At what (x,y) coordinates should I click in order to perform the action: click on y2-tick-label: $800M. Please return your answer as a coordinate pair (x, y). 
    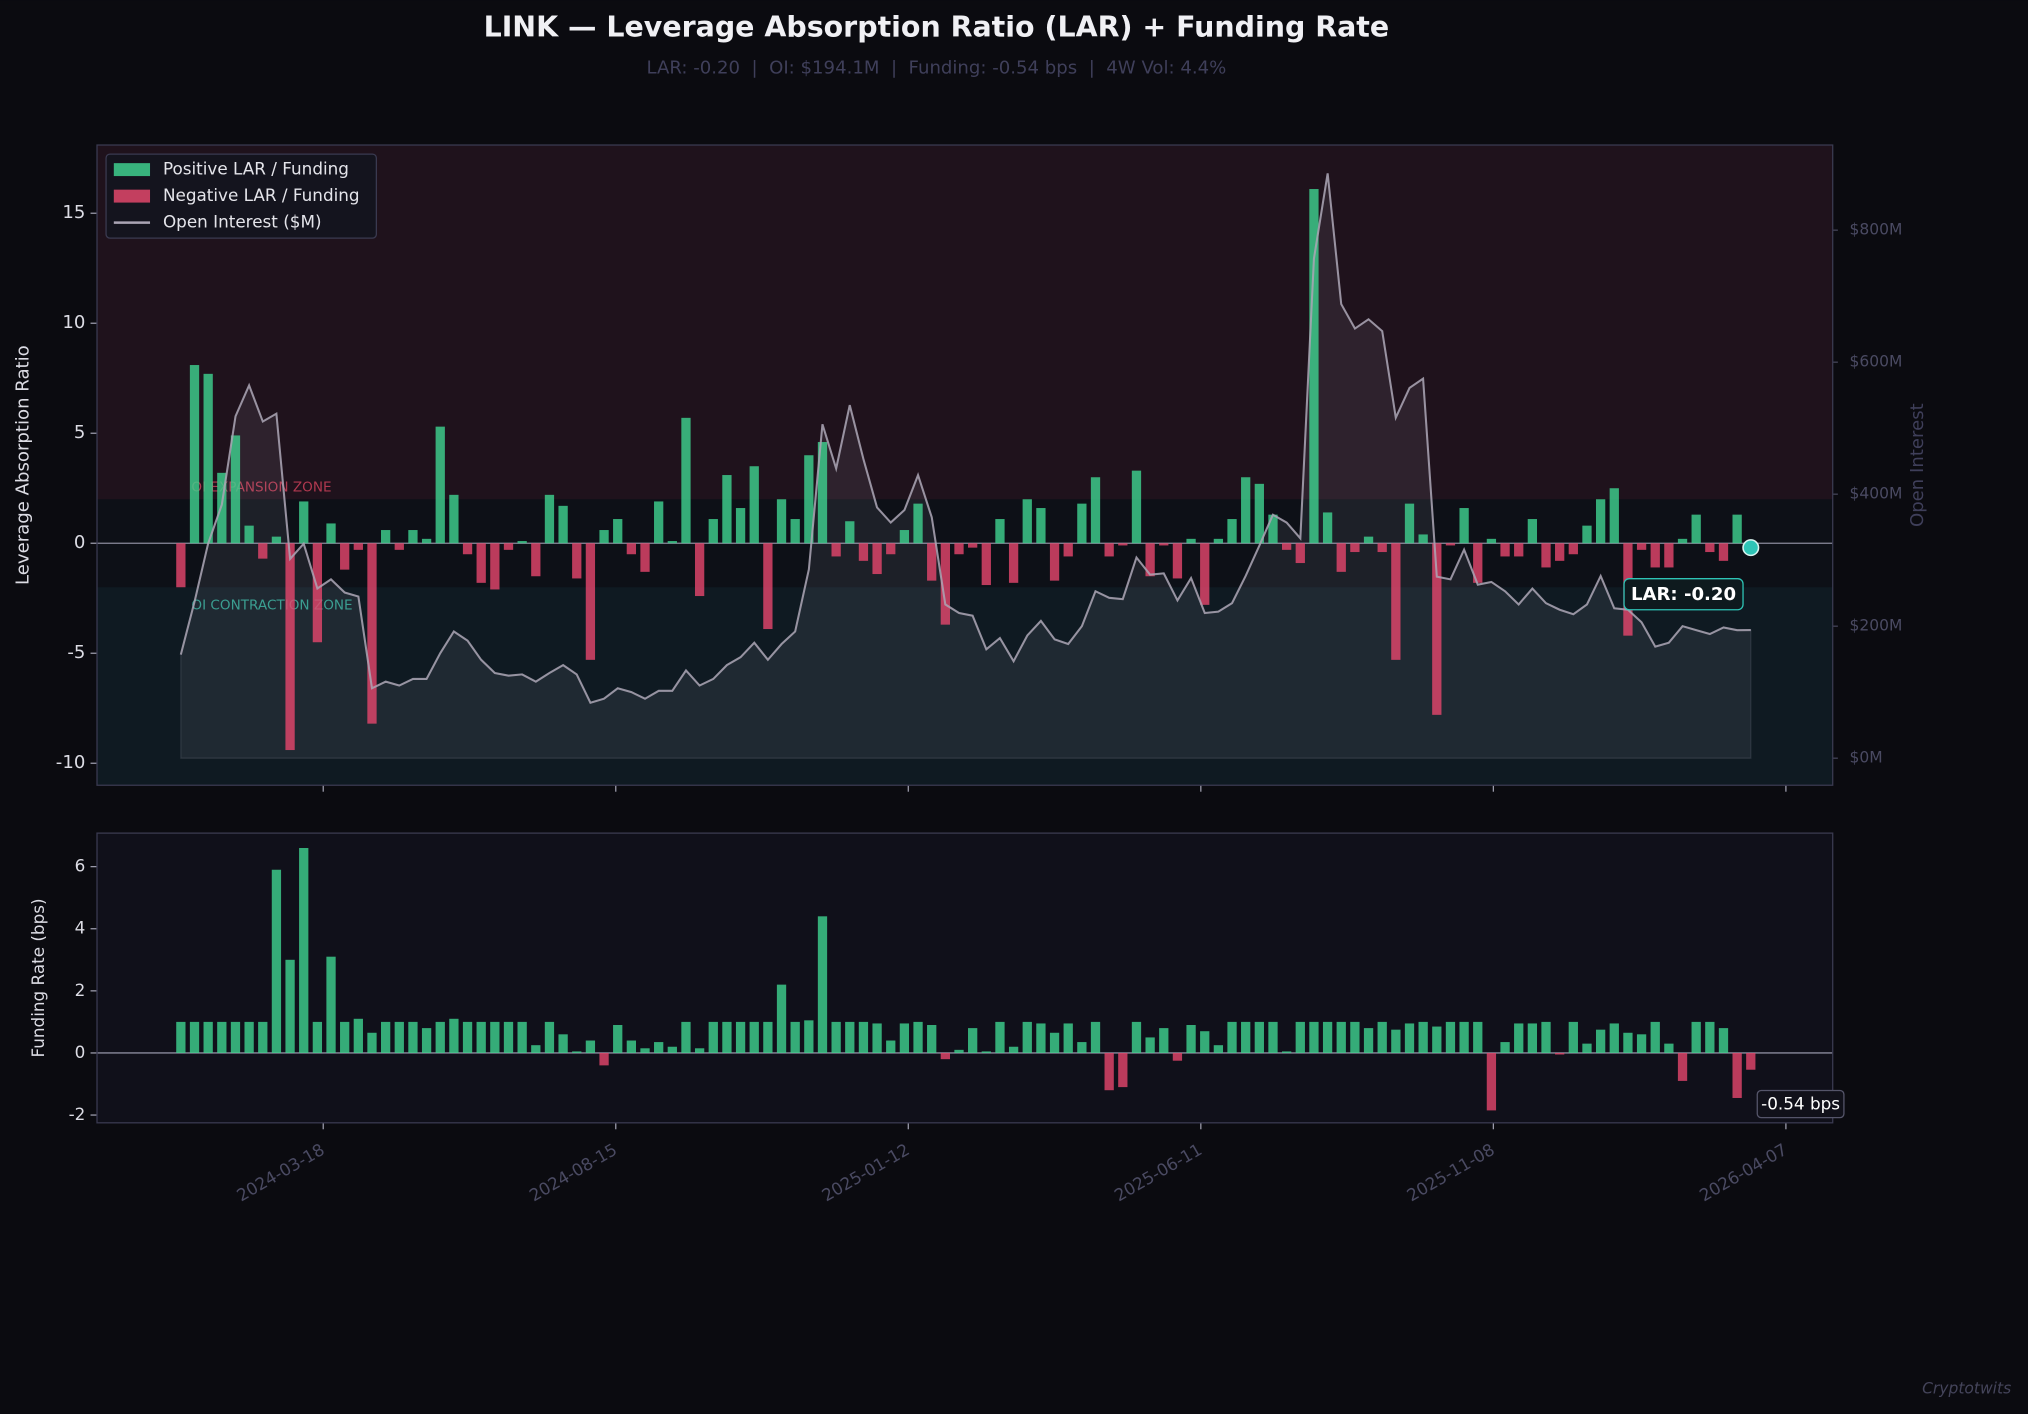
    Looking at the image, I should click on (1876, 230).